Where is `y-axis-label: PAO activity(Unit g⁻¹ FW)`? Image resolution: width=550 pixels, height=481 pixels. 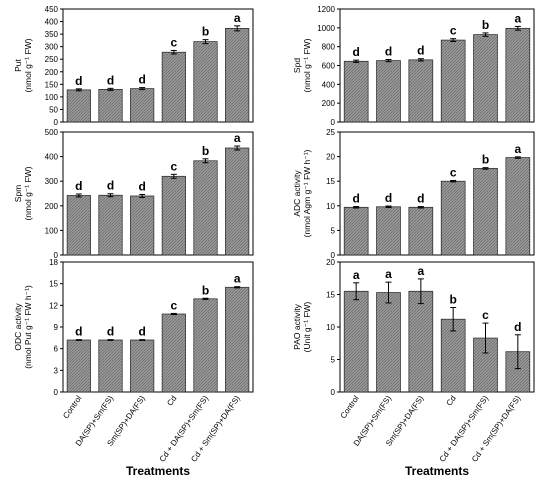
y-axis-label: PAO activity(Unit g⁻¹ FW) is located at coordinates (302, 326).